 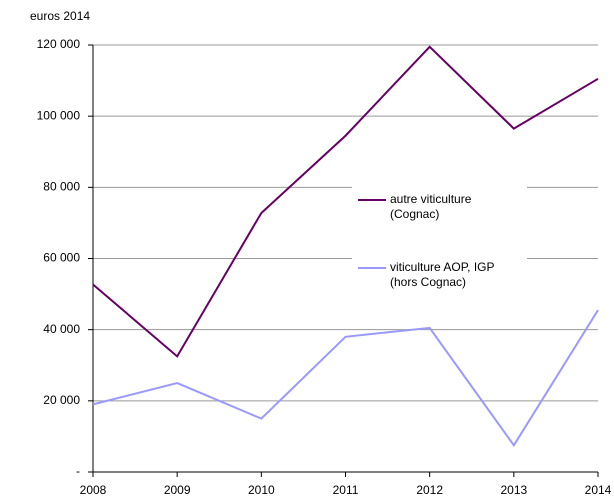 What do you see at coordinates (93, 490) in the screenshot?
I see `x-tick-label: 2008` at bounding box center [93, 490].